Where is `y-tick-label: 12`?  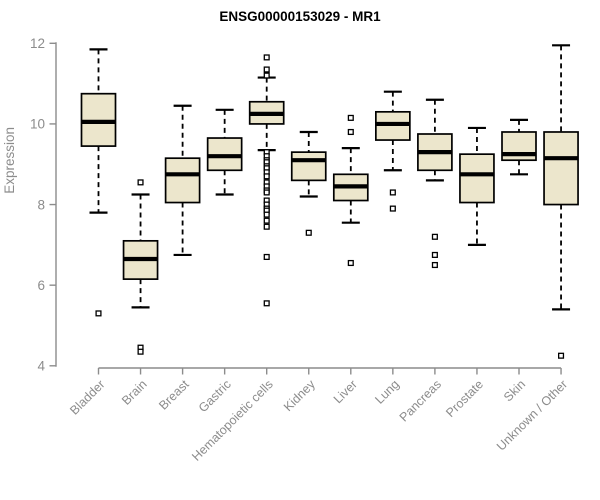 y-tick-label: 12 is located at coordinates (37, 43).